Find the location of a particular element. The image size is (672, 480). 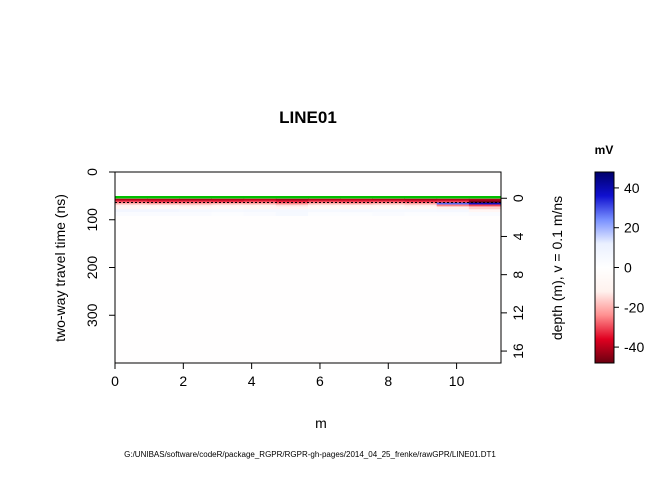

y-tick-label: 100 is located at coordinates (92, 220).